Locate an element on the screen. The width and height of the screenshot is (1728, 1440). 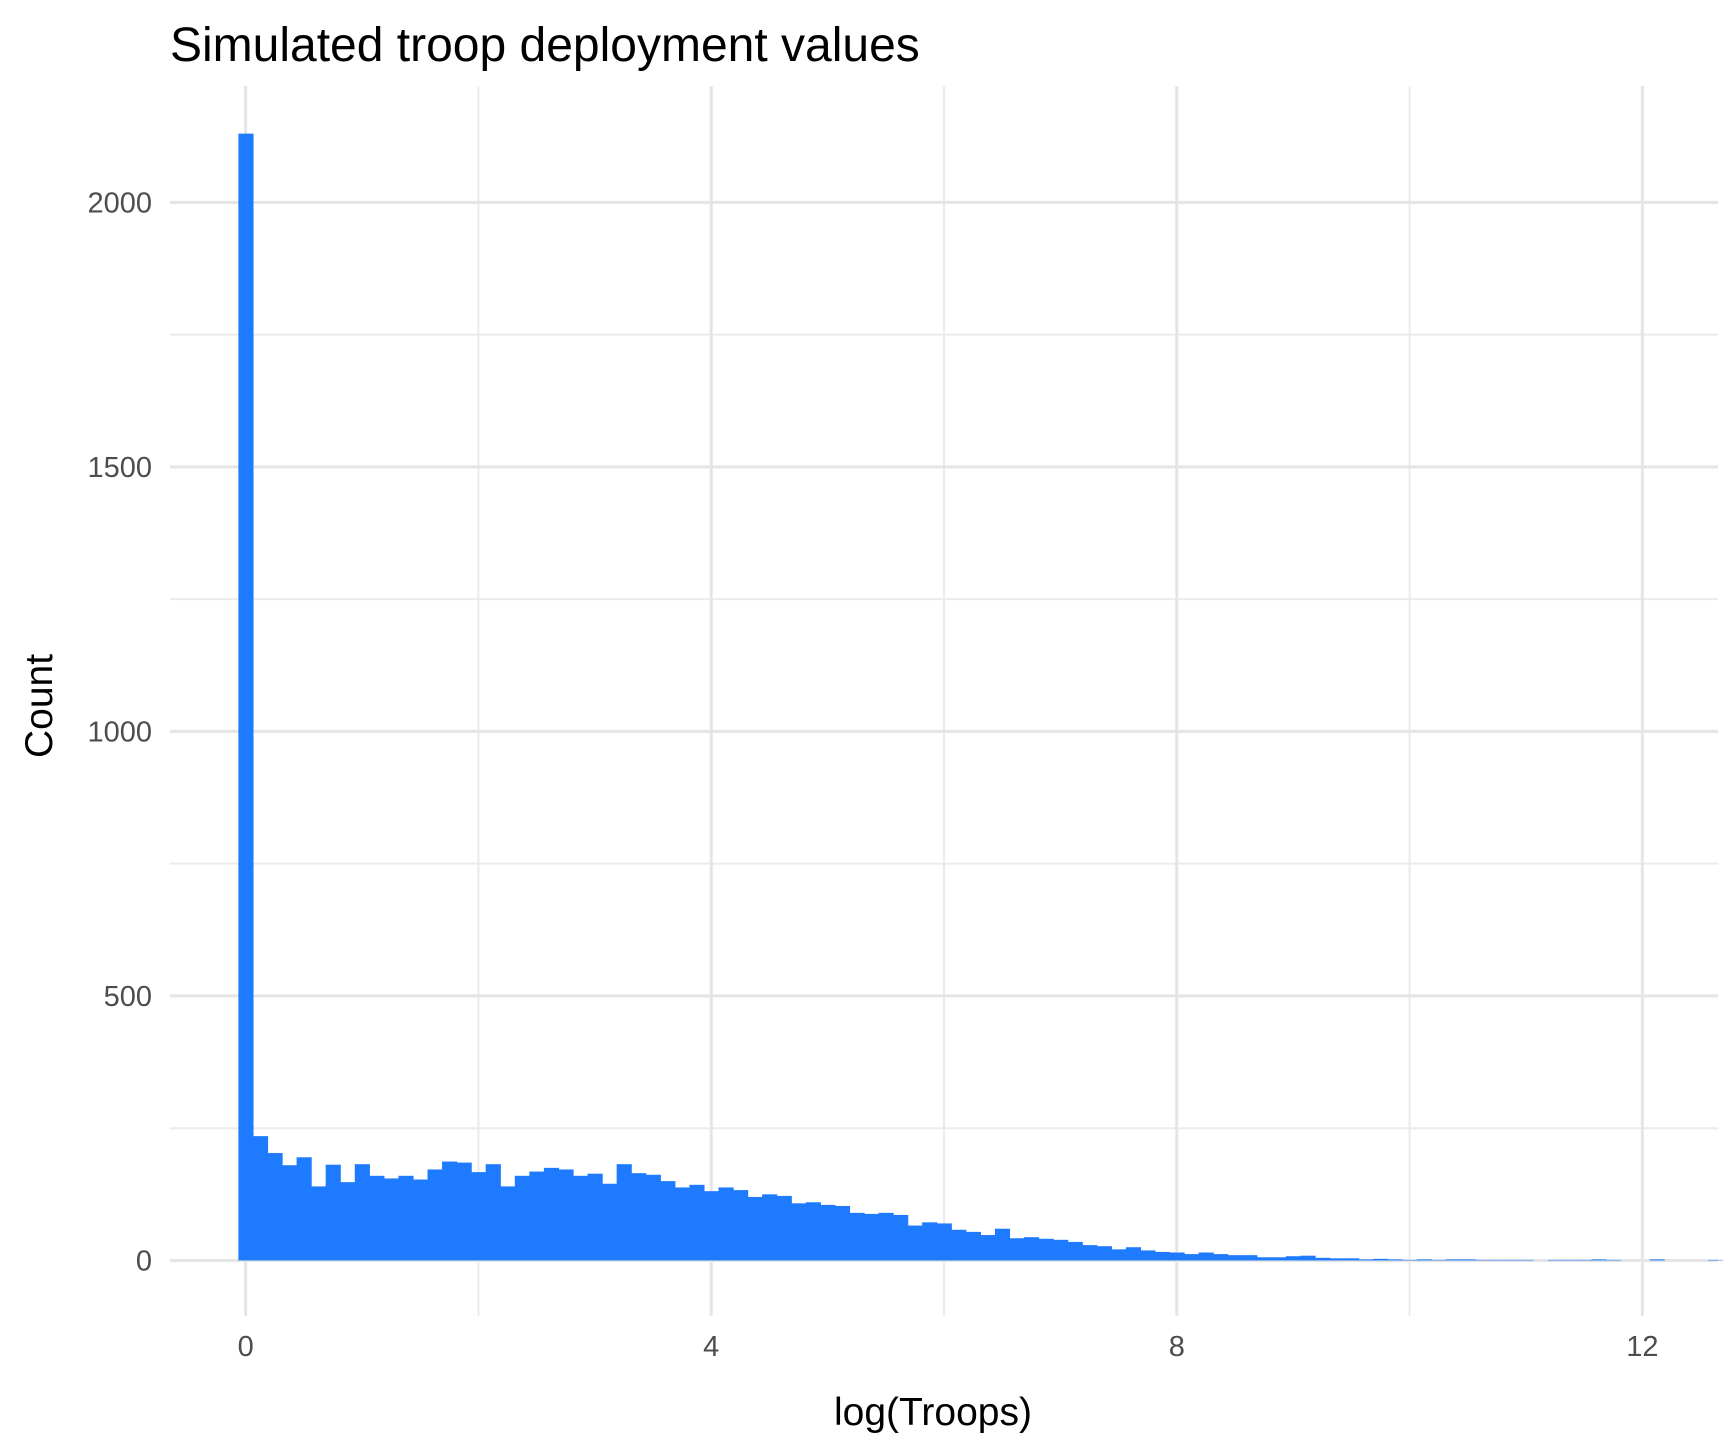
y-axis-tick-labels: 0 500 1000 1500 2000 is located at coordinates (119, 732).